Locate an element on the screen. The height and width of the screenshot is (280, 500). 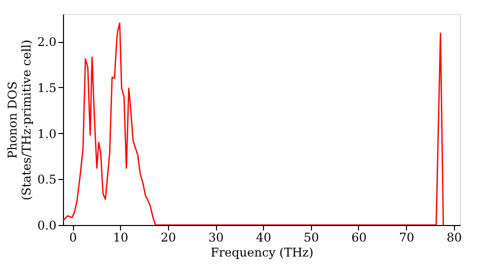
x-tick-label: 0 is located at coordinates (73, 237).